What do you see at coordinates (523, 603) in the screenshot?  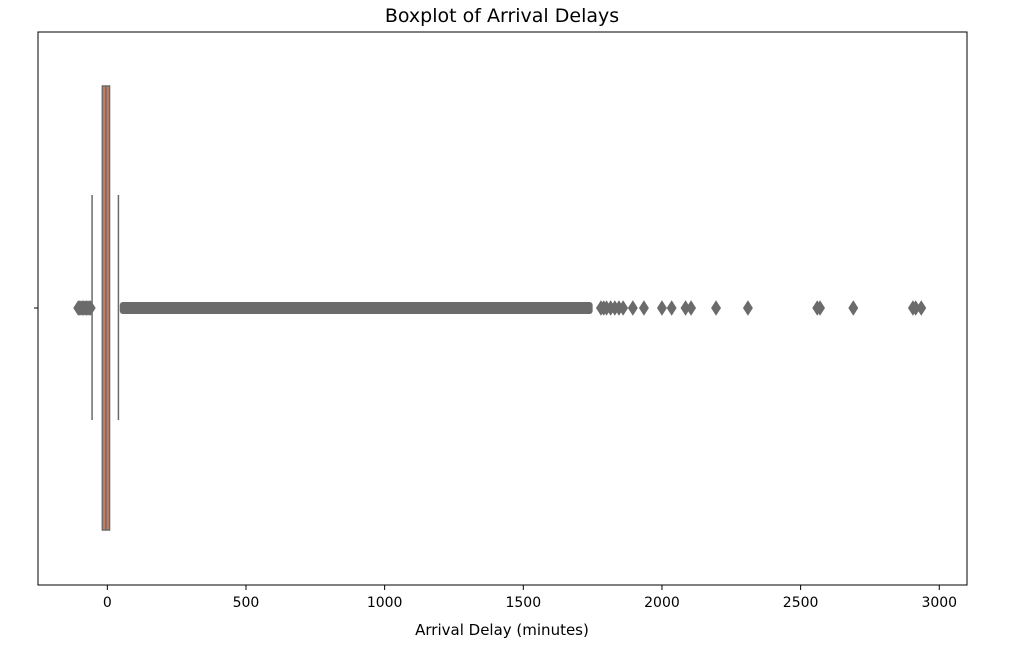 I see `x-tick-label: 1500` at bounding box center [523, 603].